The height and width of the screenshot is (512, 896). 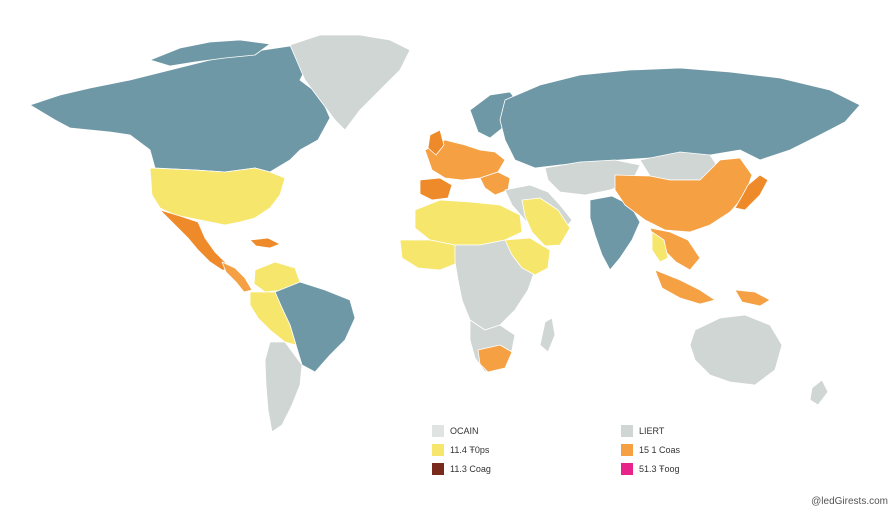 I want to click on region-western-europe, so click(x=465, y=160).